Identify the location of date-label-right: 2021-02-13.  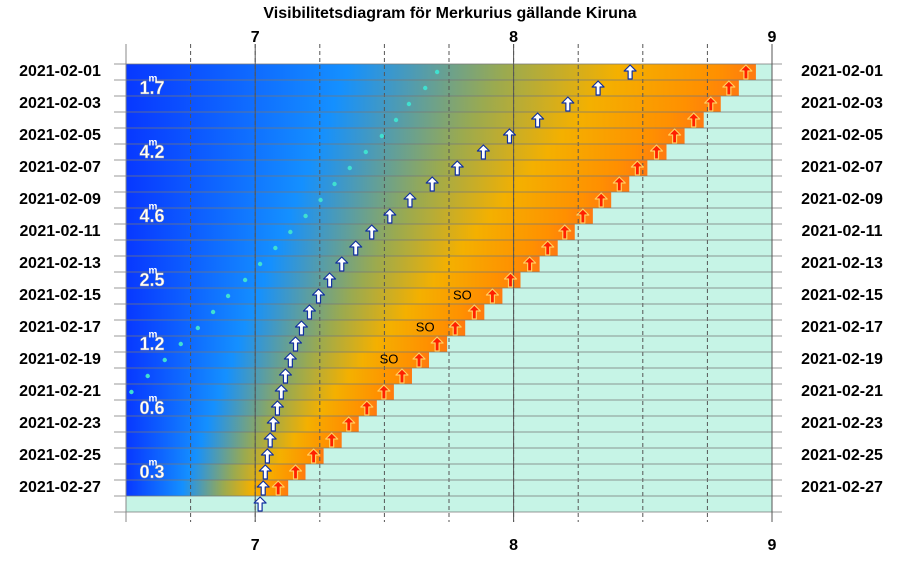
(842, 263).